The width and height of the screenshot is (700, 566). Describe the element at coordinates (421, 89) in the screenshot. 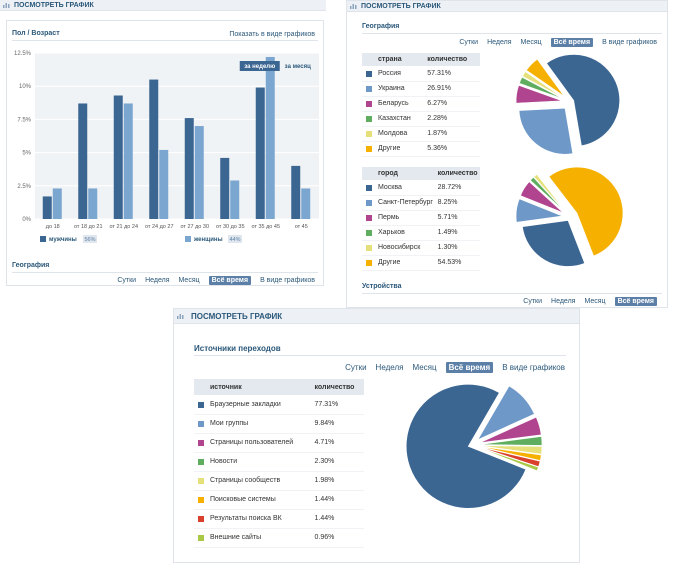

I see `table-row: Украина 26.91%` at that location.